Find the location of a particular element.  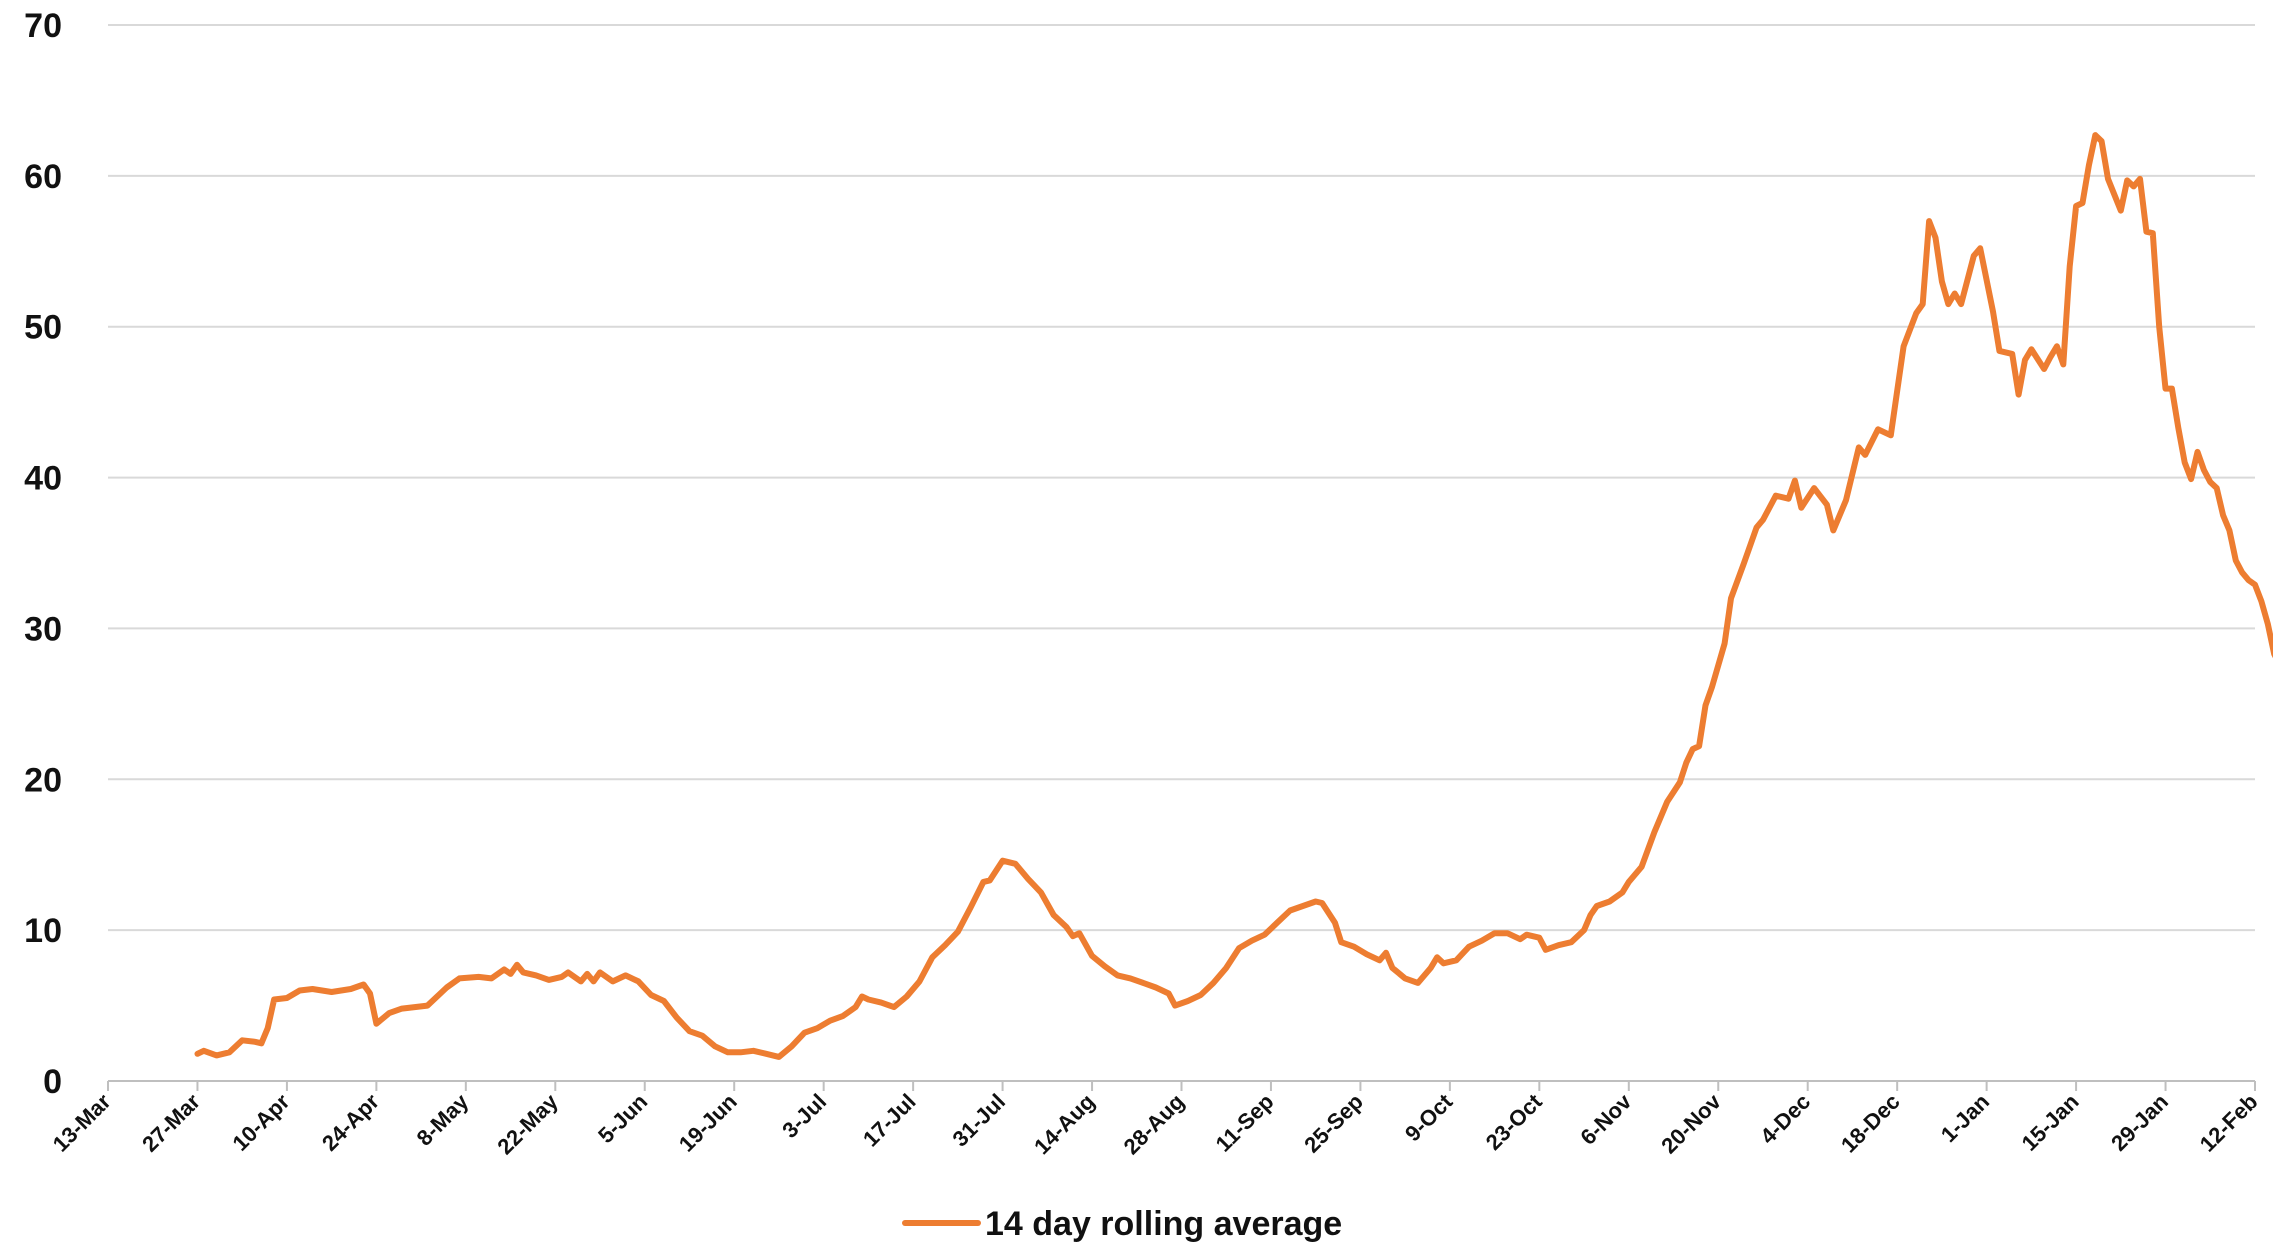

x-tick-label: 11-Sep is located at coordinates (1245, 1123).